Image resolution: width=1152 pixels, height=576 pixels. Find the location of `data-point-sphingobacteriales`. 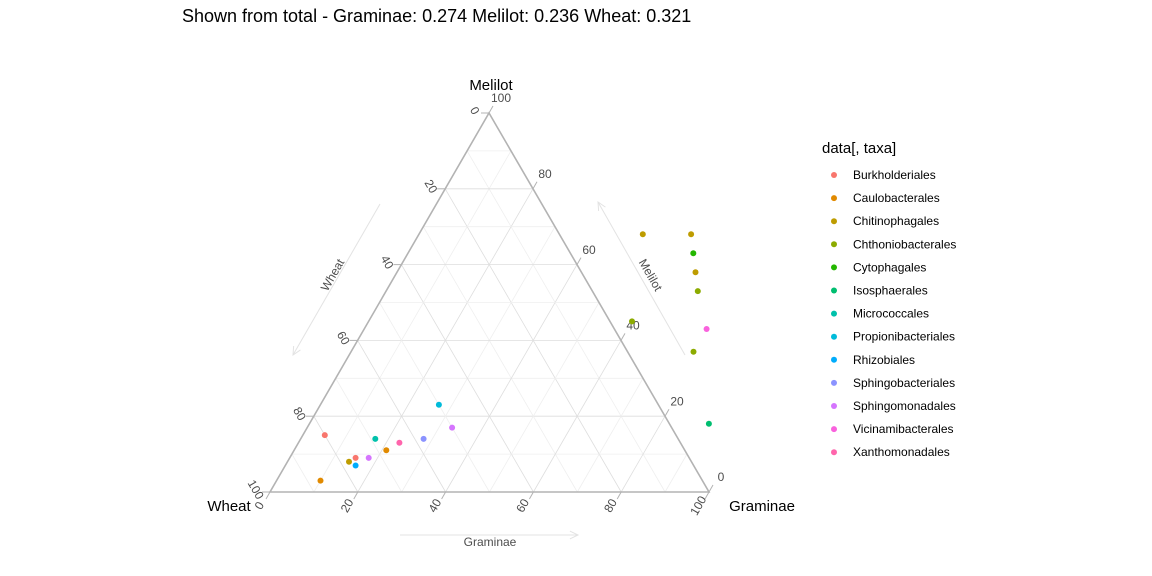

data-point-sphingobacteriales is located at coordinates (423, 438).